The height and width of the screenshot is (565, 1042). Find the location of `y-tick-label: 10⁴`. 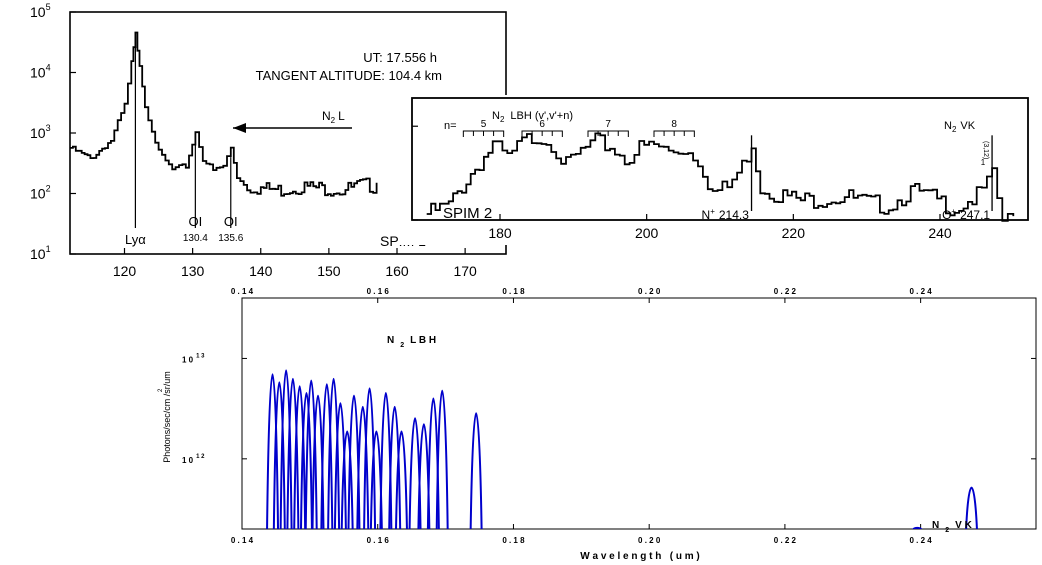

y-tick-label: 10⁴ is located at coordinates (40, 72).